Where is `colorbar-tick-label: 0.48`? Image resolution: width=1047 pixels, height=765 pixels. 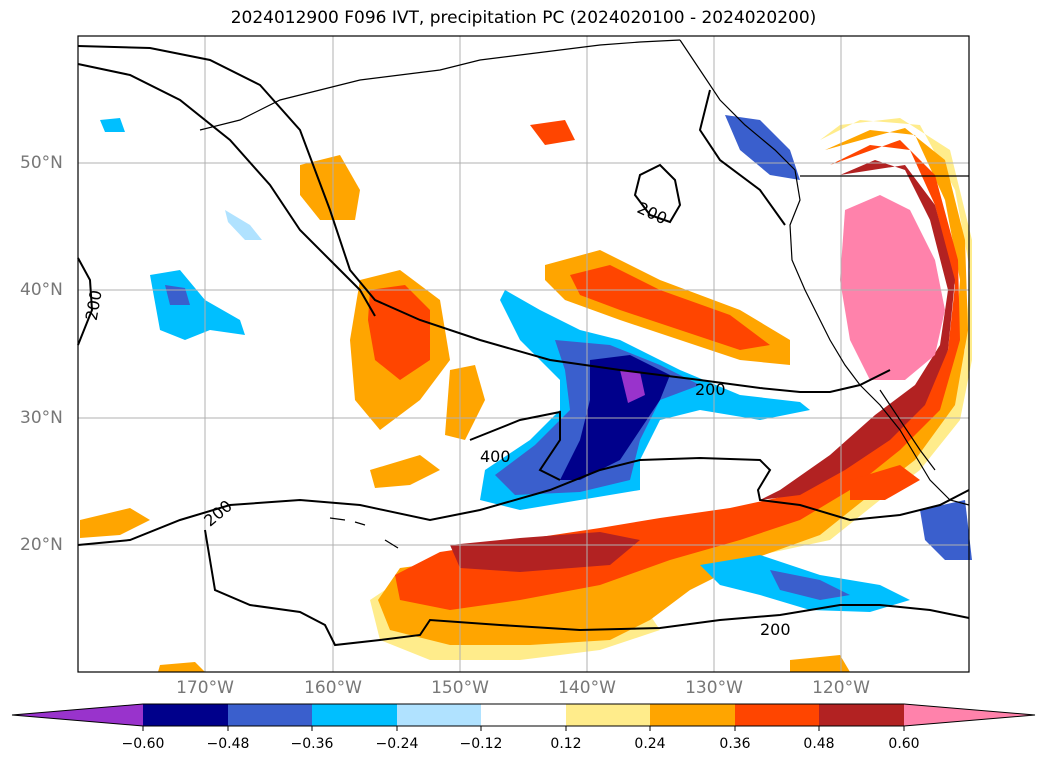
colorbar-tick-label: 0.48 is located at coordinates (819, 744).